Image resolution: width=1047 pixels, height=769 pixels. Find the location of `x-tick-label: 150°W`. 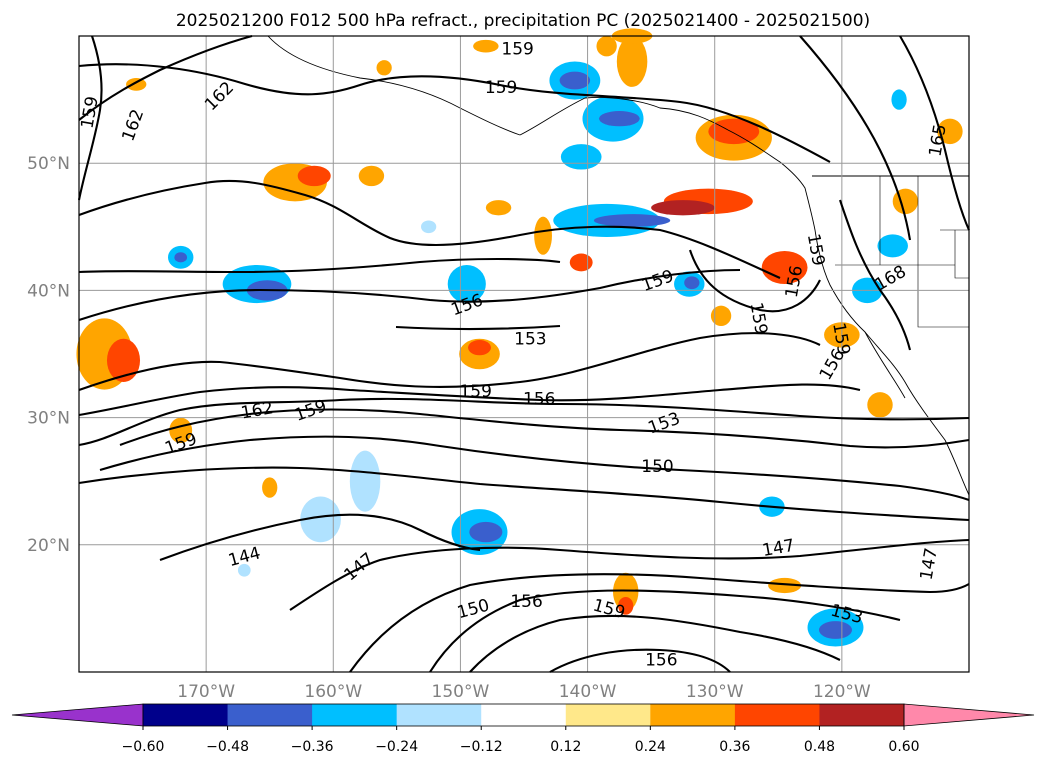

x-tick-label: 150°W is located at coordinates (461, 692).